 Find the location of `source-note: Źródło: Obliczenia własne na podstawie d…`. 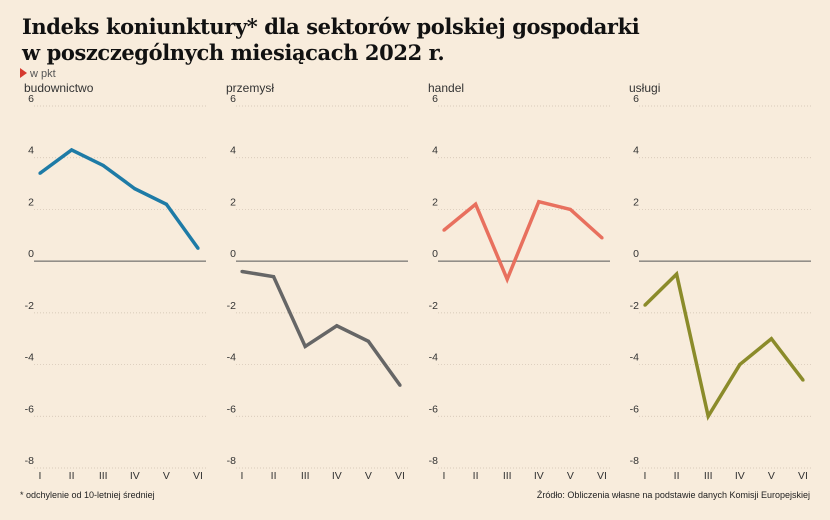

source-note: Źródło: Obliczenia własne na podstawie d… is located at coordinates (673, 495).